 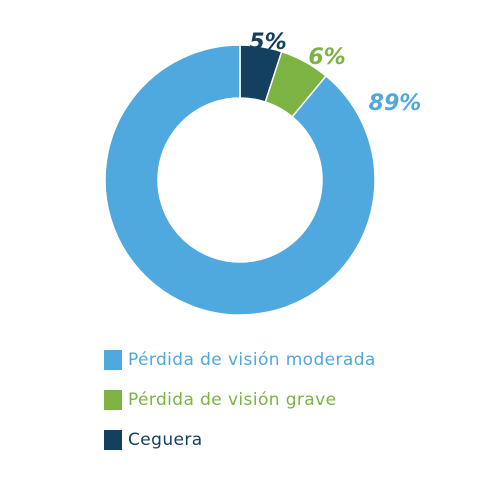 What do you see at coordinates (326, 57) in the screenshot?
I see `value-label-grave: 6%` at bounding box center [326, 57].